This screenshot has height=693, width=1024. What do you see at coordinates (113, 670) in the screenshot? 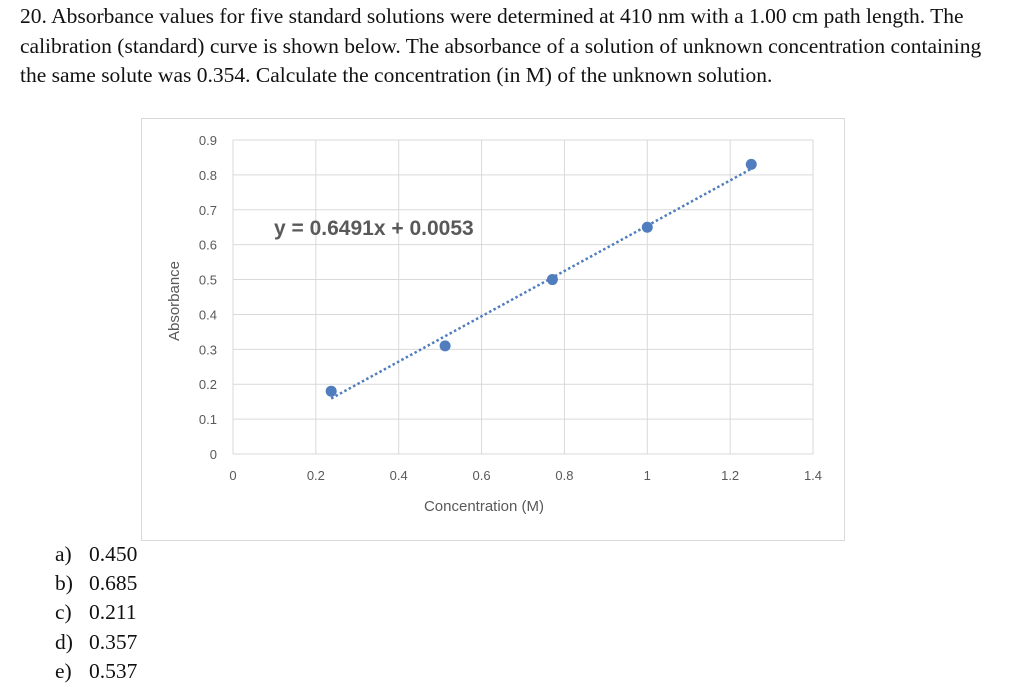
I see `option-value: 0.537` at bounding box center [113, 670].